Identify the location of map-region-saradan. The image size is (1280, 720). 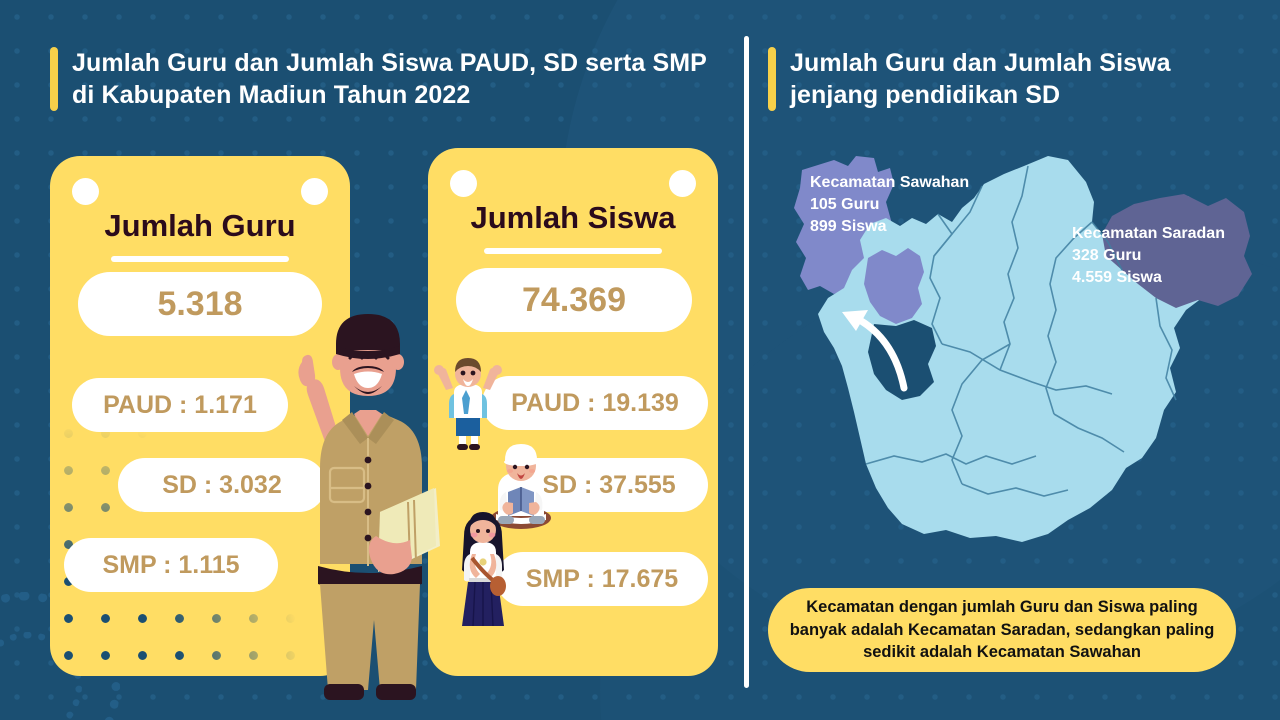
(1177, 251).